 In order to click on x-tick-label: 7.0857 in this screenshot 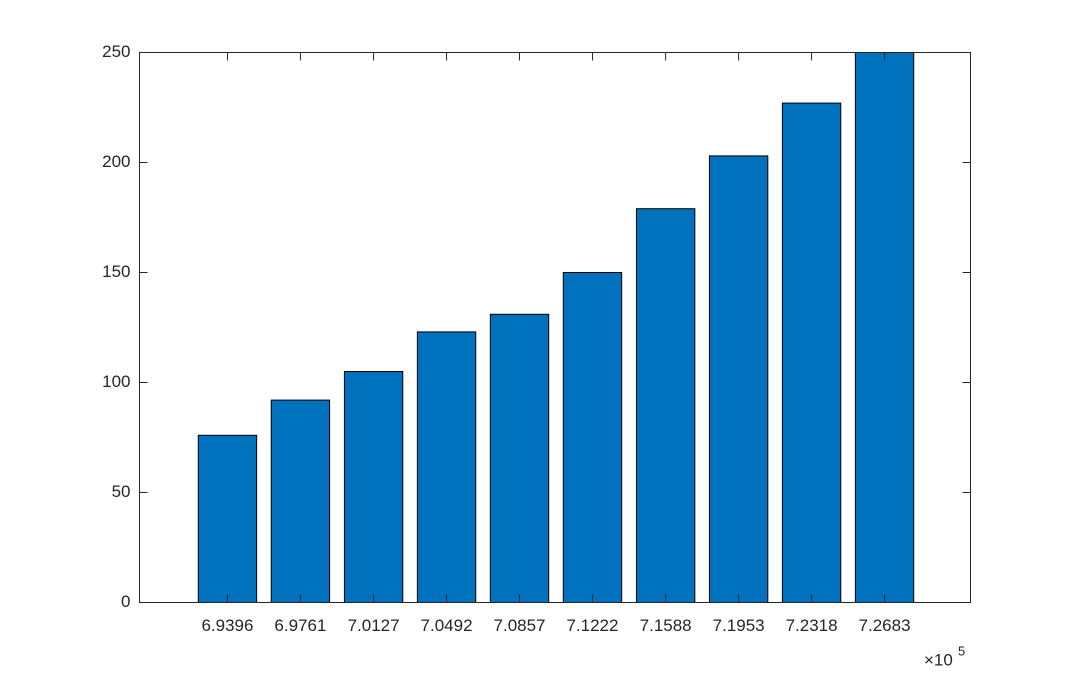, I will do `click(520, 625)`.